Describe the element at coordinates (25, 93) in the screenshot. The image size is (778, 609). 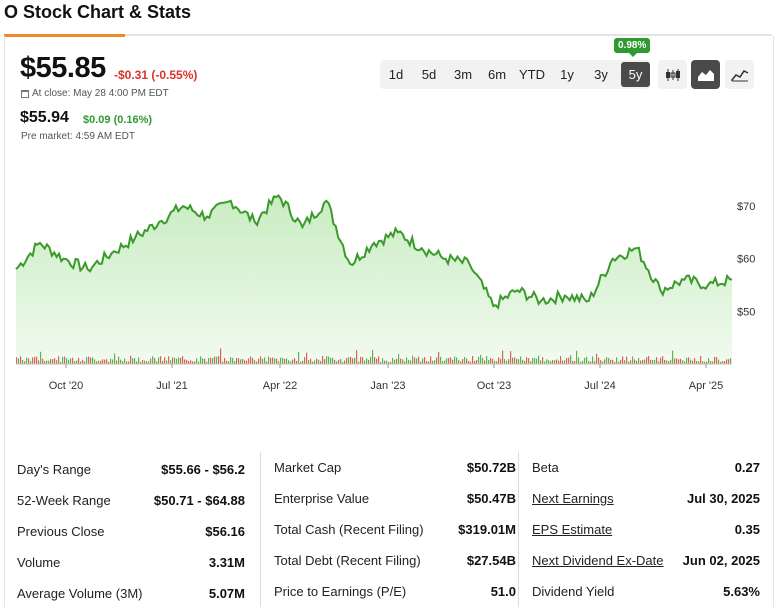
I see `calendar-icon` at that location.